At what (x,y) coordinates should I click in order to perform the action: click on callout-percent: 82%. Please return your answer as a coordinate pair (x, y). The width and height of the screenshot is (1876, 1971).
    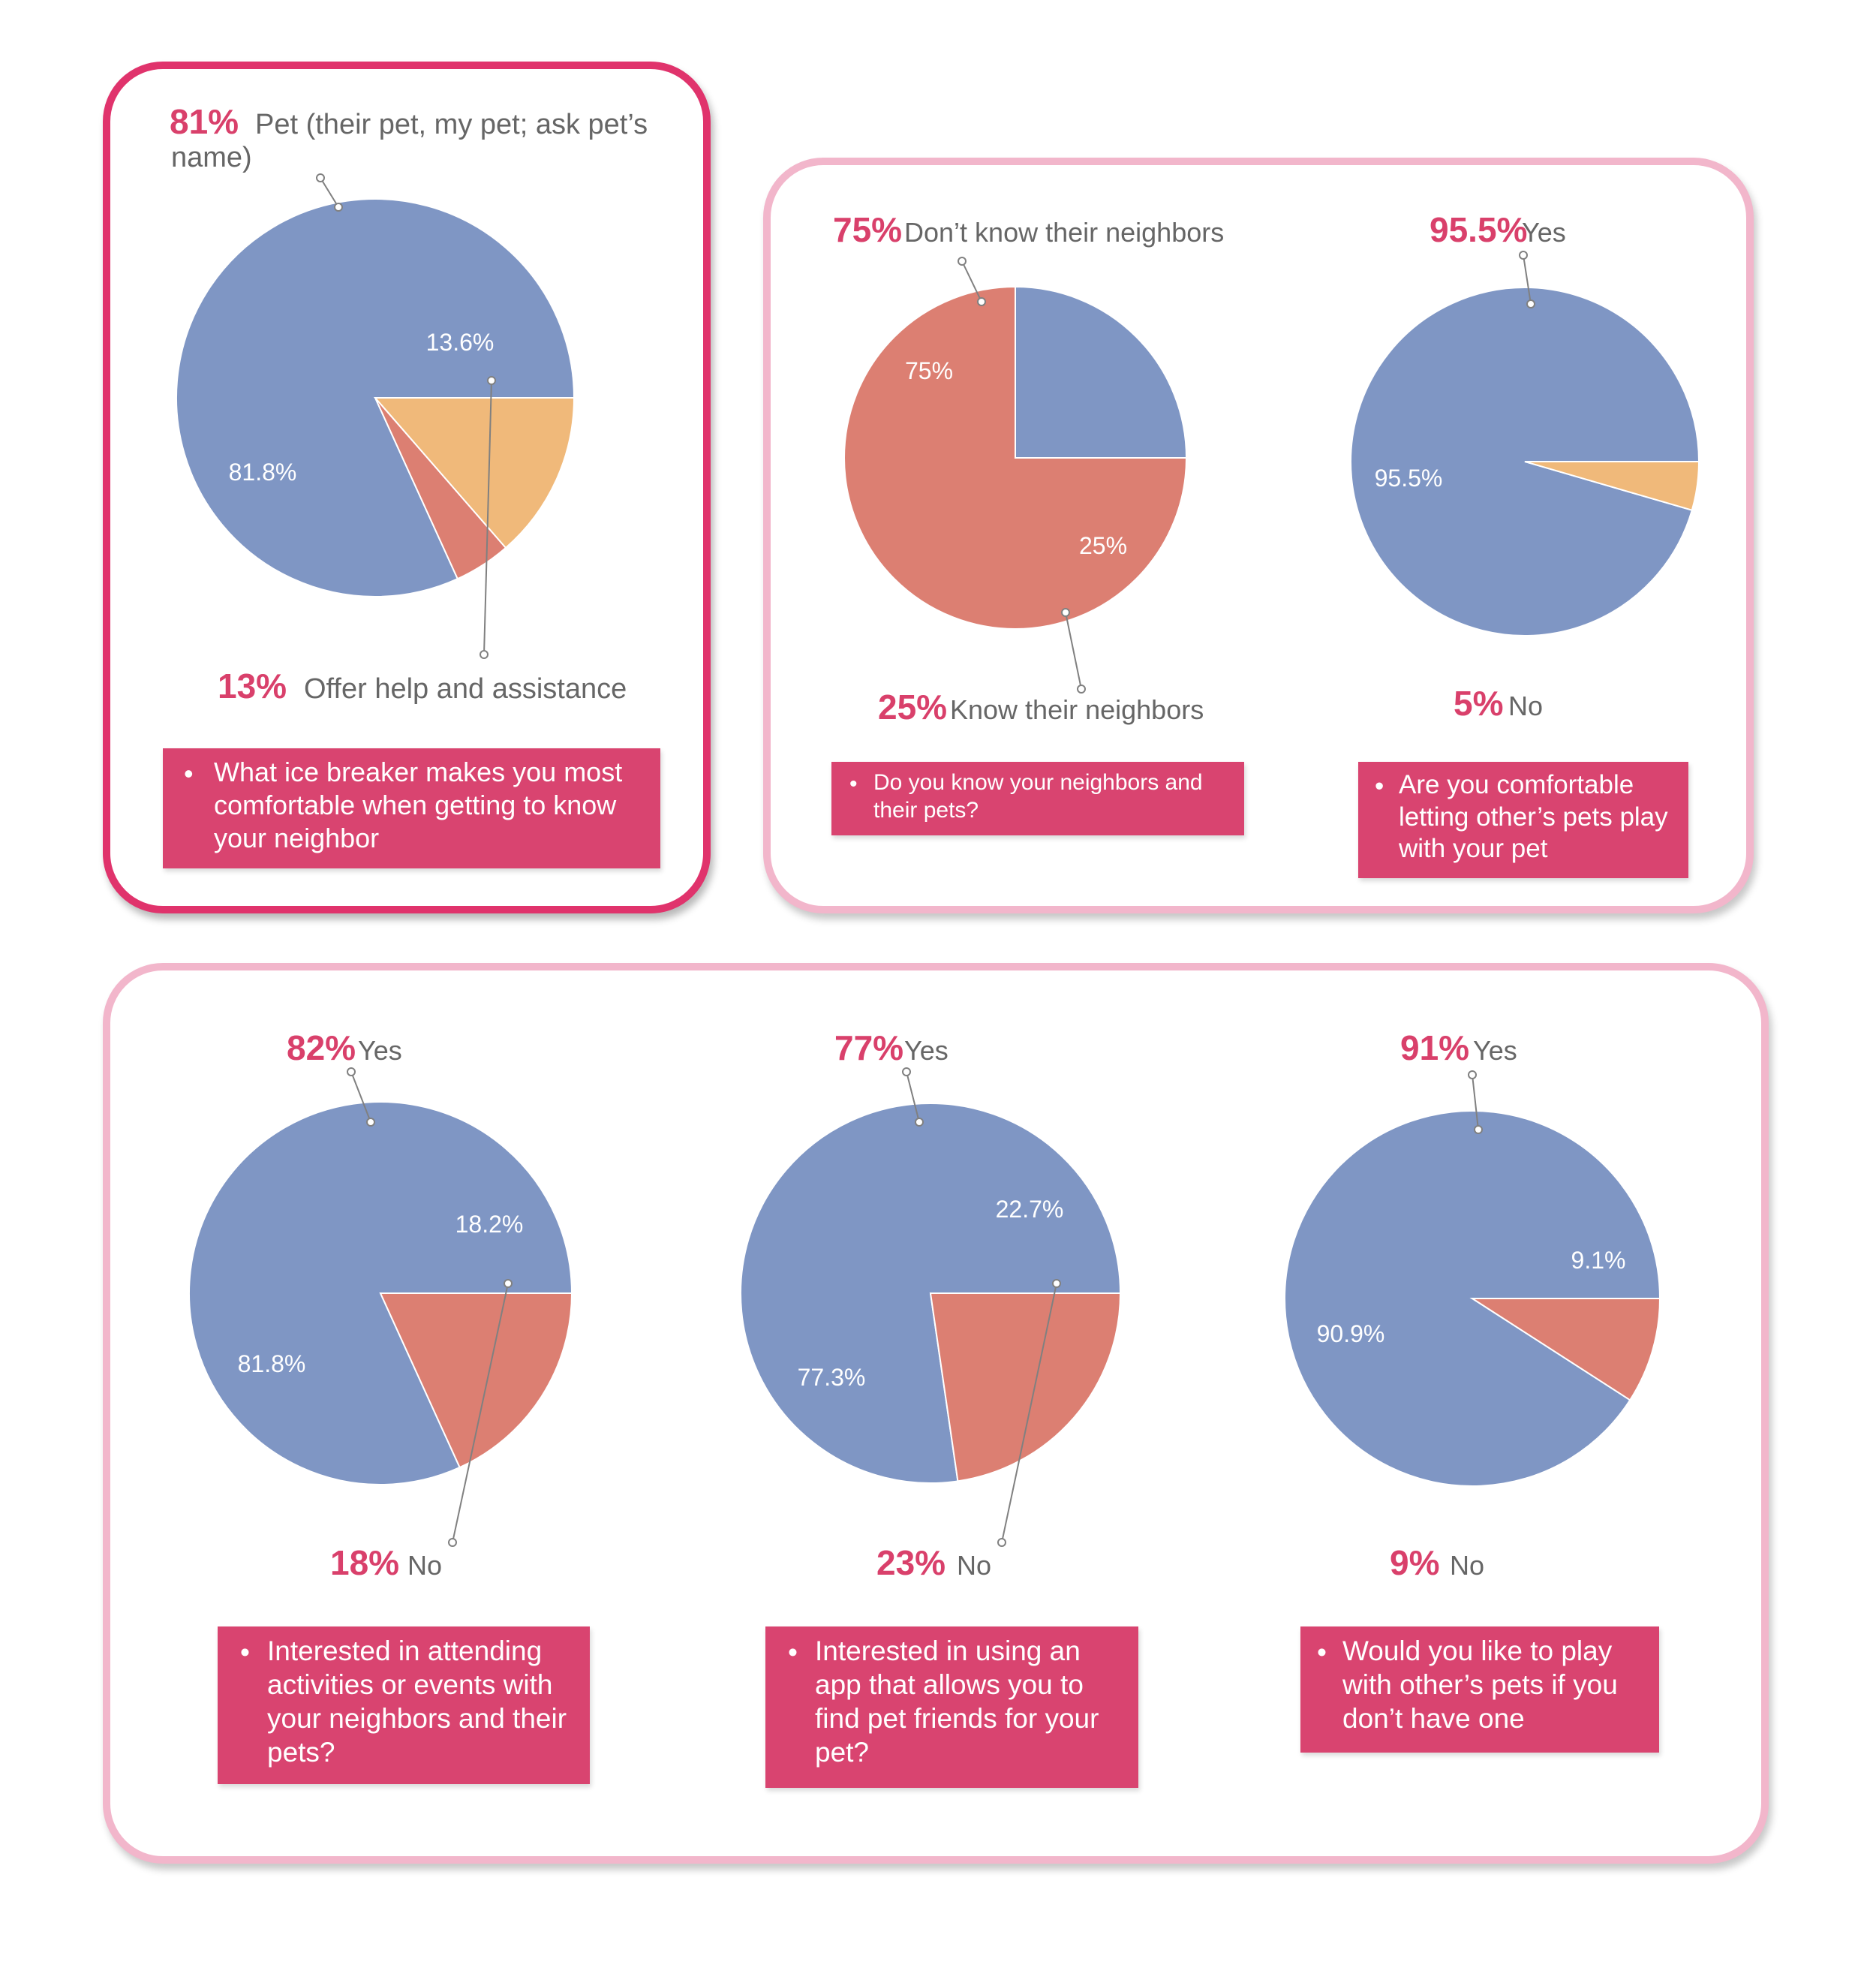
    Looking at the image, I should click on (321, 1047).